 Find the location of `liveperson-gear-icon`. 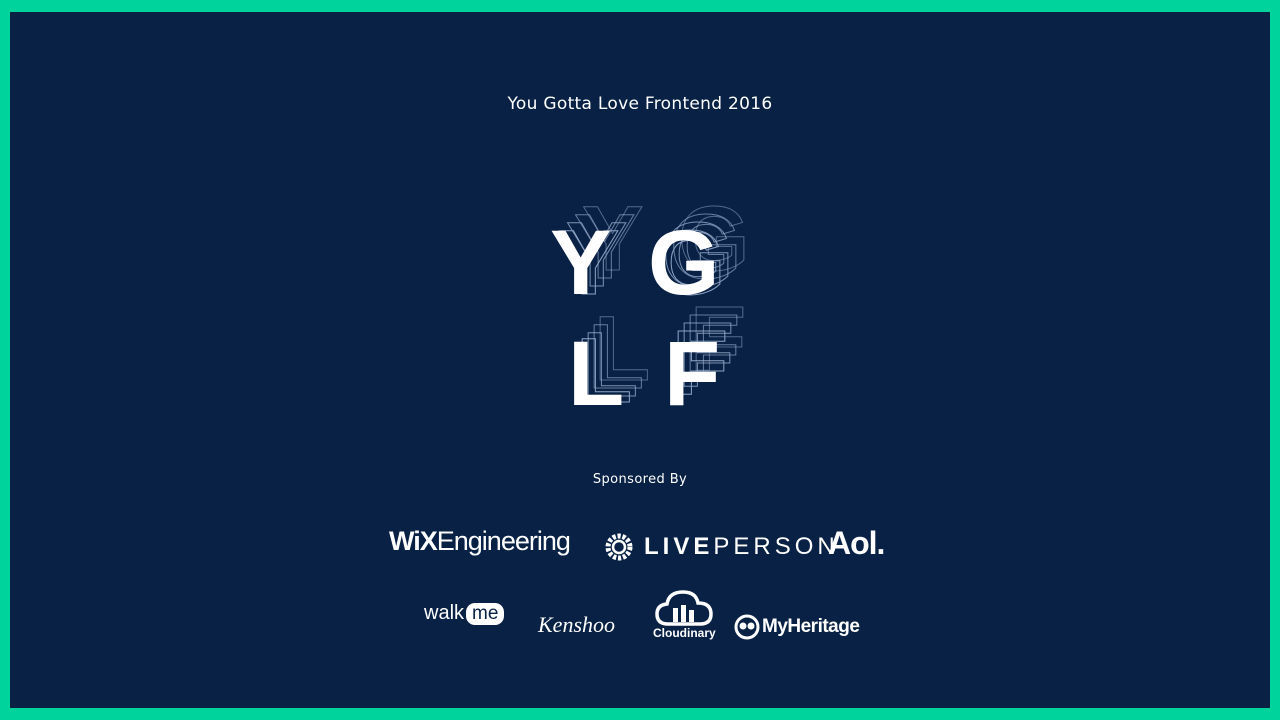

liveperson-gear-icon is located at coordinates (619, 547).